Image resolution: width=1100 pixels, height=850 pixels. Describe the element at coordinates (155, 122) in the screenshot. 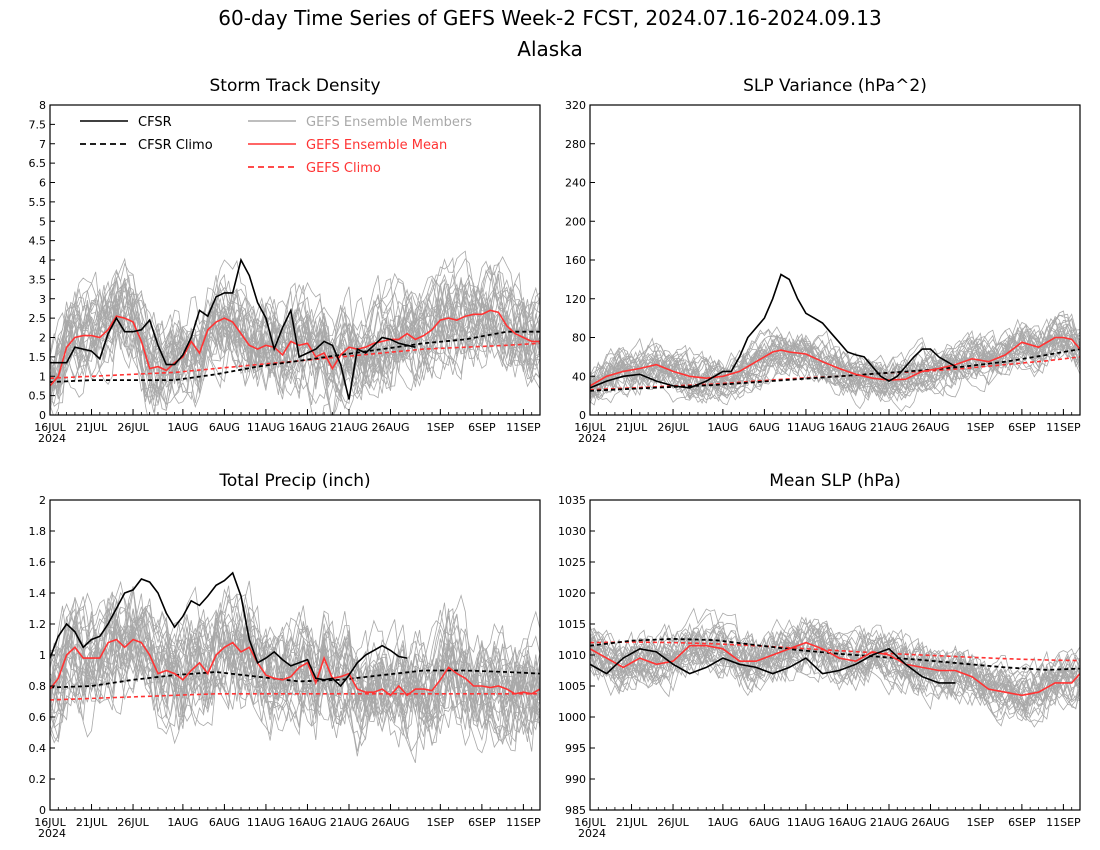

I see `legend-label: CFSR` at that location.